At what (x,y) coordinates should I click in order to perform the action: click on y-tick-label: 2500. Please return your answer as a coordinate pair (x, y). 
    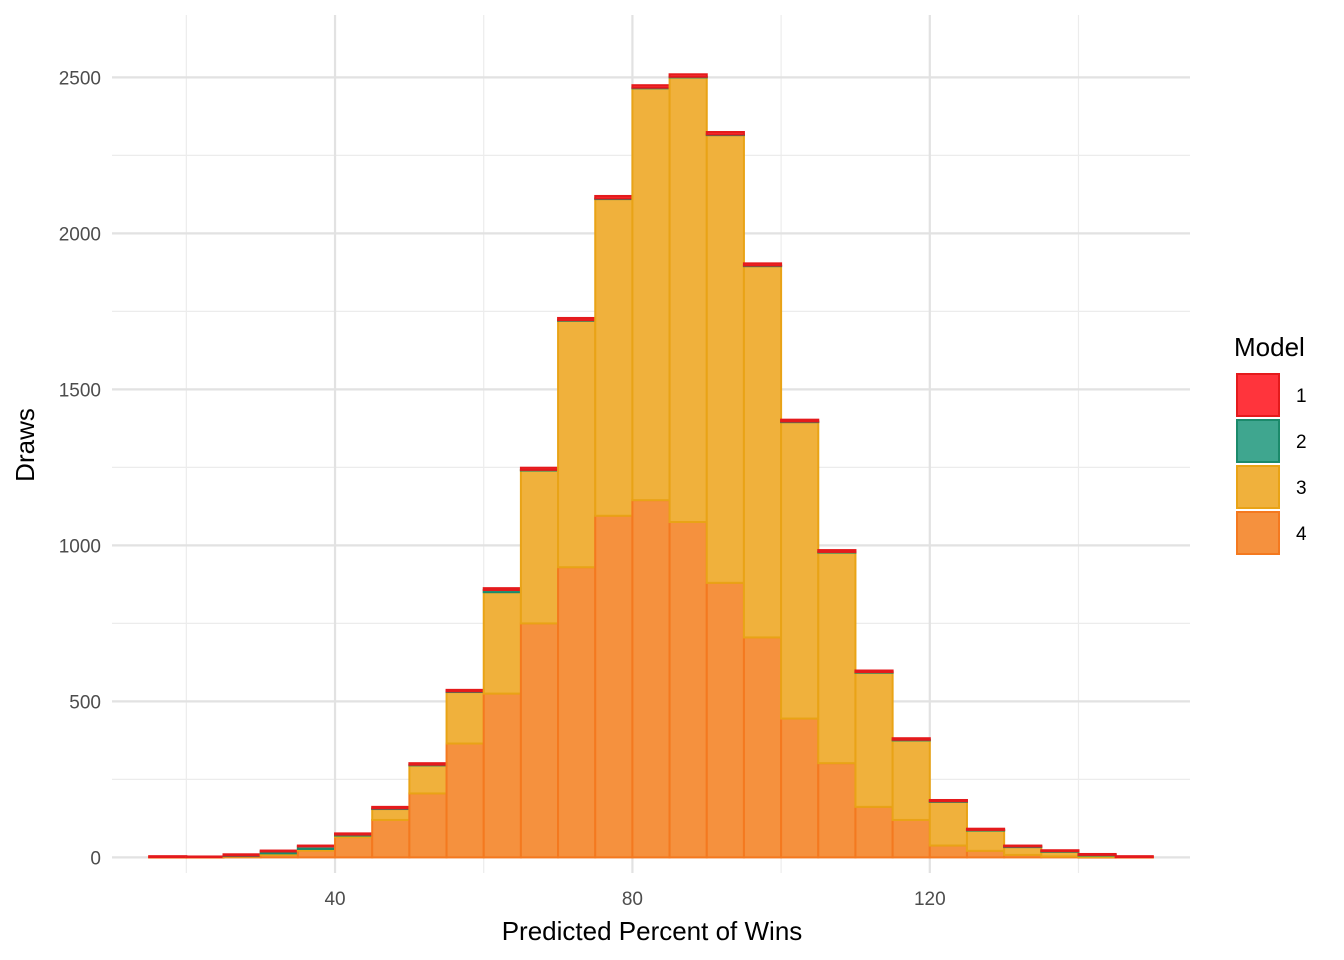
    Looking at the image, I should click on (80, 78).